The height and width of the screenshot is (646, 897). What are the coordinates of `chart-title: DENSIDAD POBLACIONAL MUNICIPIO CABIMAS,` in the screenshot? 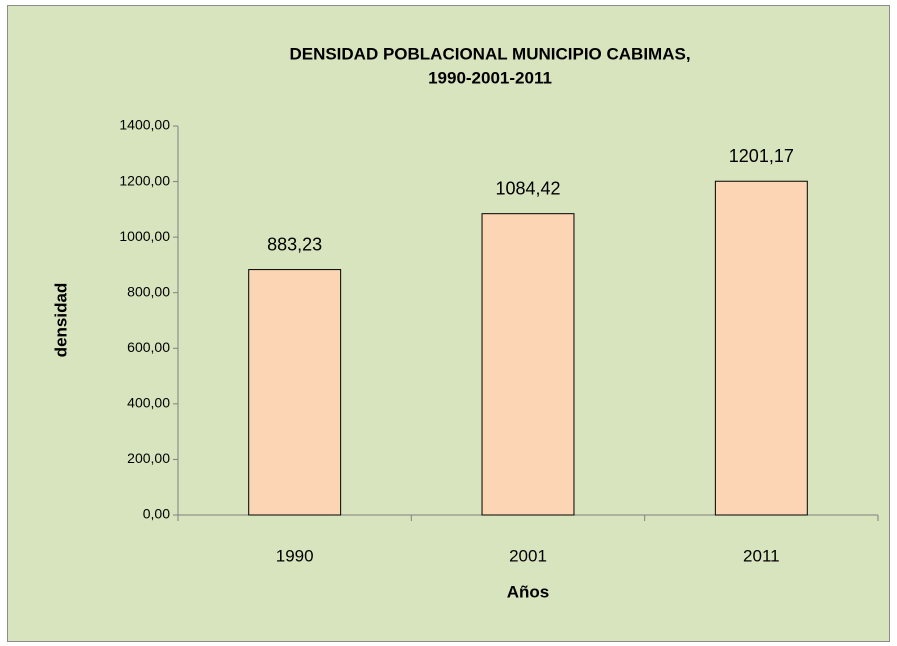 It's located at (489, 53).